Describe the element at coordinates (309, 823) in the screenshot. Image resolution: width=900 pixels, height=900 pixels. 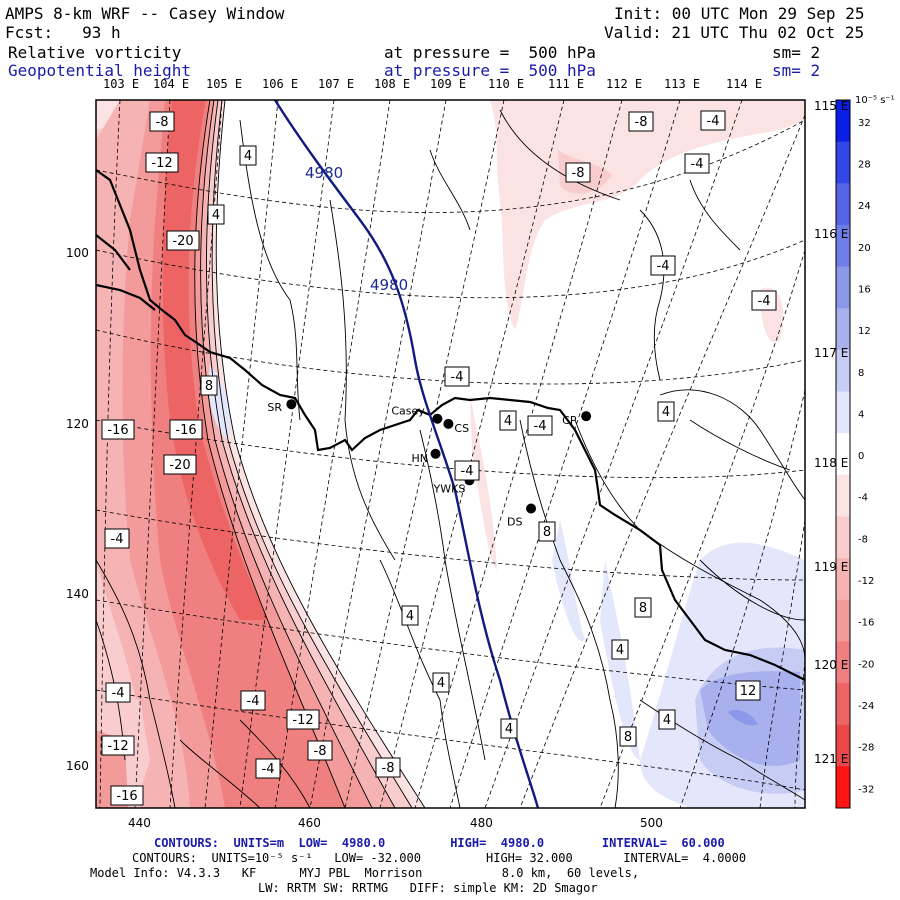
I see `x-tick-label: 460` at that location.